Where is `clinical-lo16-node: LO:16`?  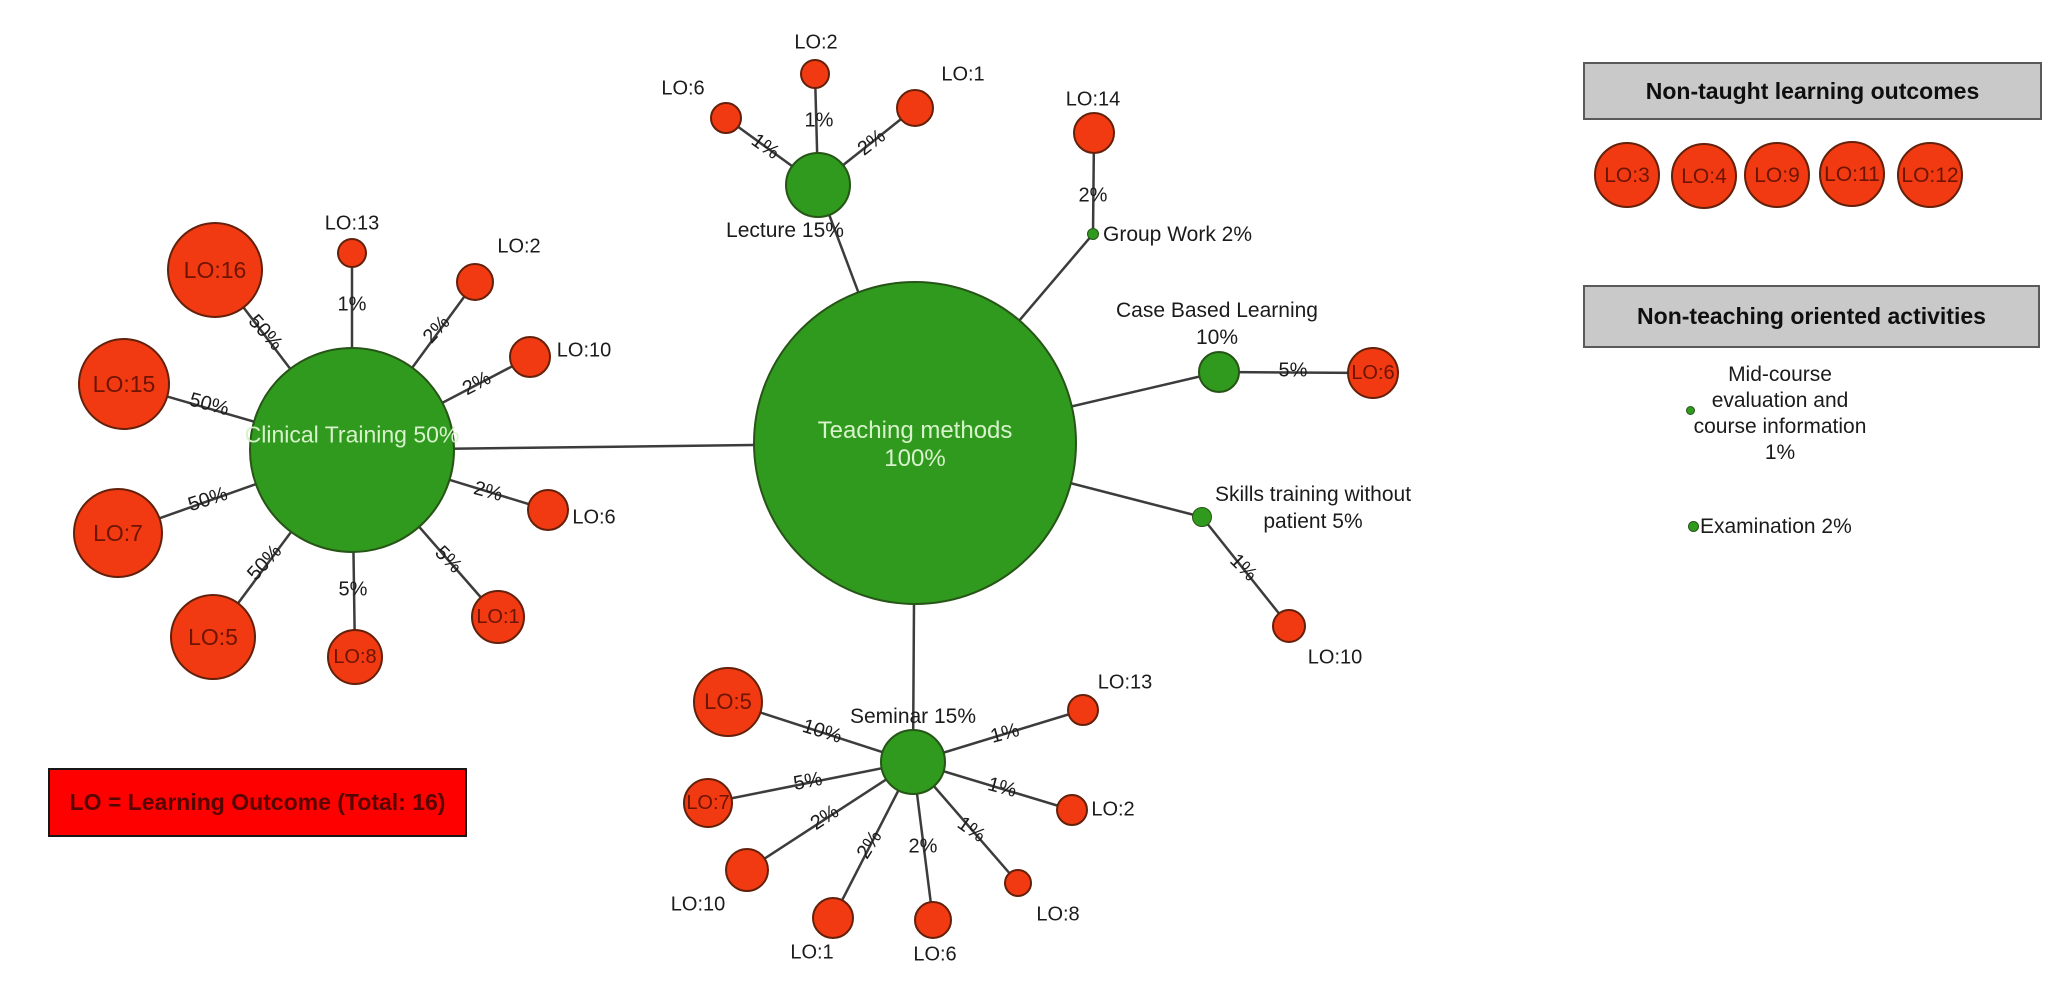
clinical-lo16-node: LO:16 is located at coordinates (215, 270).